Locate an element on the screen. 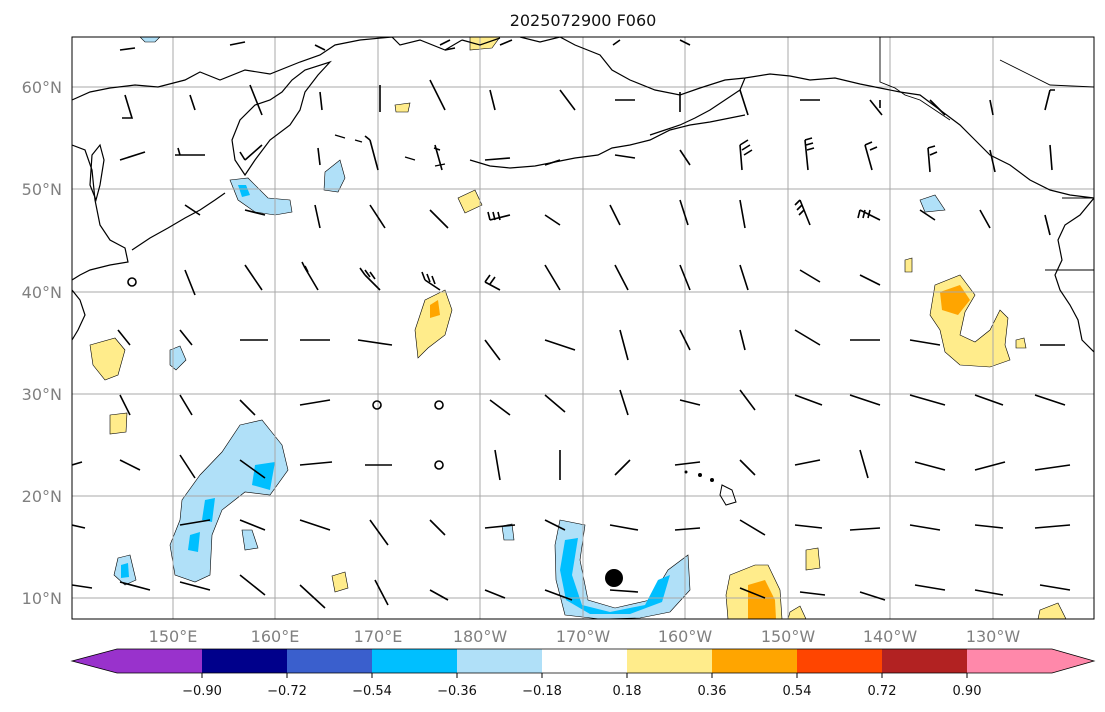 The width and height of the screenshot is (1105, 712). colorbar-ticks is located at coordinates (584, 675).